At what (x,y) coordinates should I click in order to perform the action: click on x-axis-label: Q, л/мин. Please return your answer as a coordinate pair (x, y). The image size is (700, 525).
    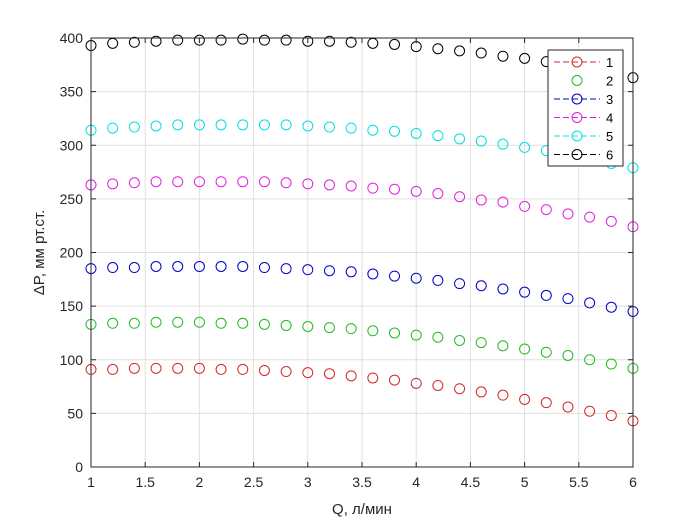
    Looking at the image, I should click on (362, 509).